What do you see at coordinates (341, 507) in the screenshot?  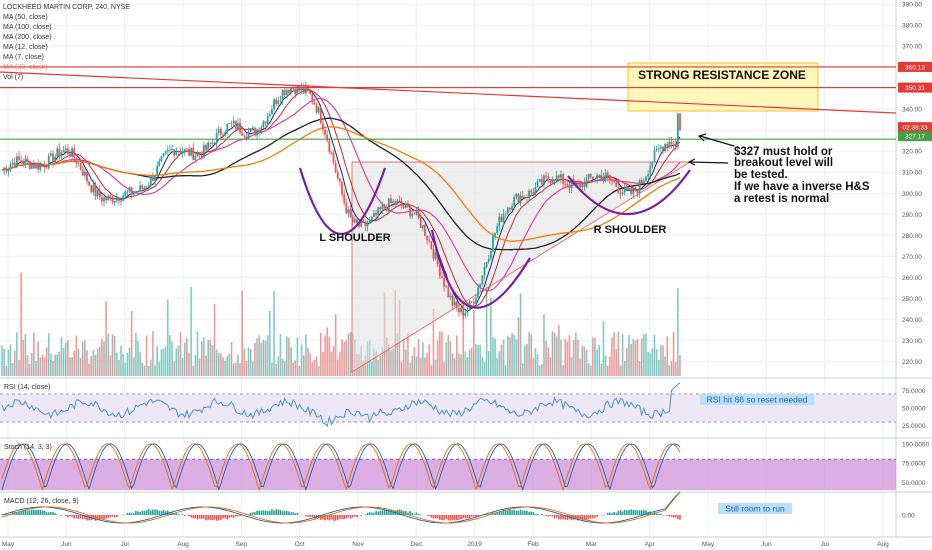 I see `macd-line` at bounding box center [341, 507].